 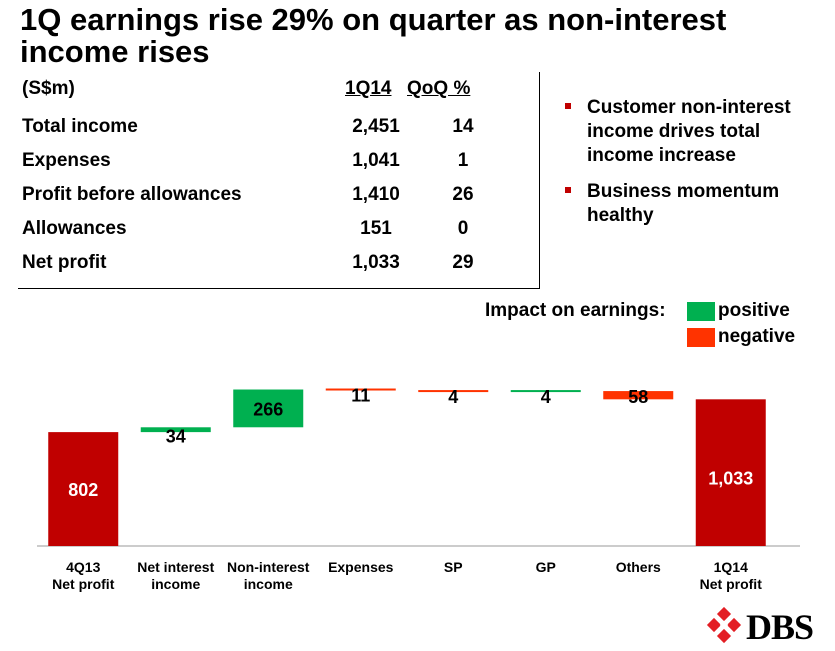 I want to click on row-1q14-value: 1,041, so click(x=376, y=160).